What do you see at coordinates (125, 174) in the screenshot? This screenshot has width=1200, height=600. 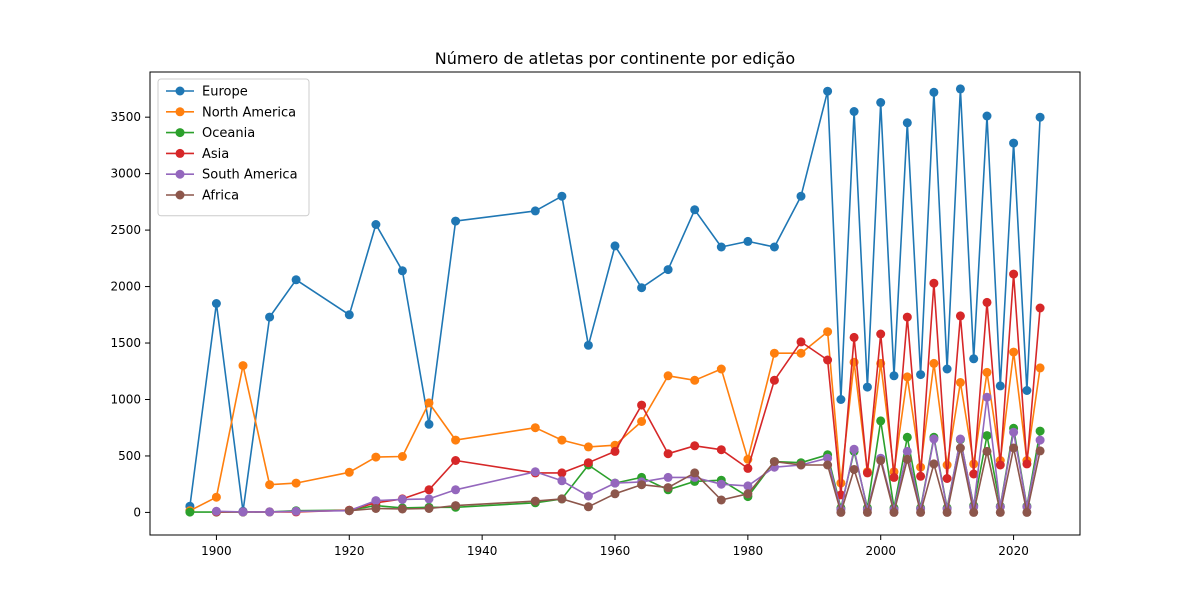 I see `y-tick-label: 3000` at bounding box center [125, 174].